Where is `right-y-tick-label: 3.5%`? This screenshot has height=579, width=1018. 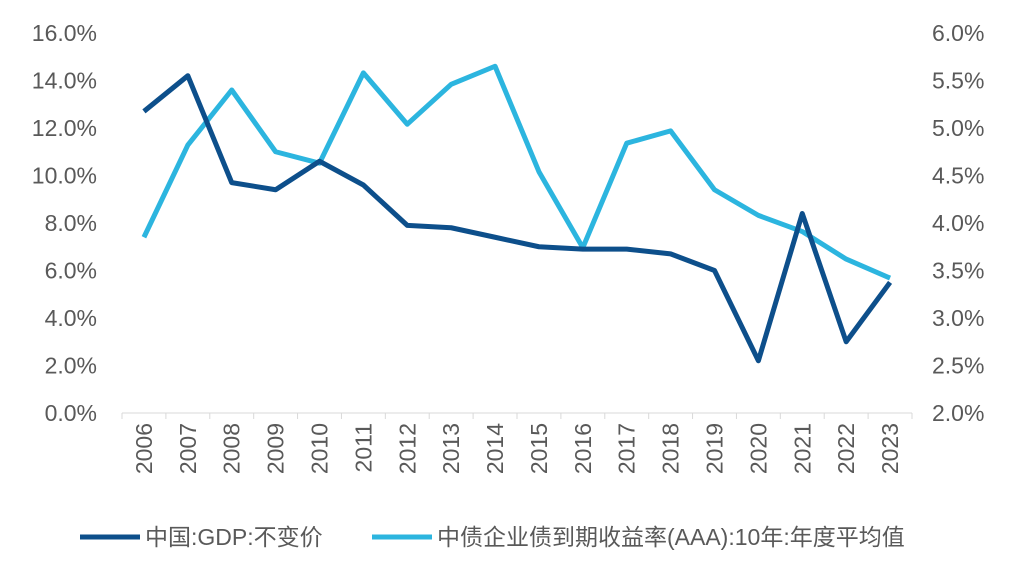 right-y-tick-label: 3.5% is located at coordinates (958, 271).